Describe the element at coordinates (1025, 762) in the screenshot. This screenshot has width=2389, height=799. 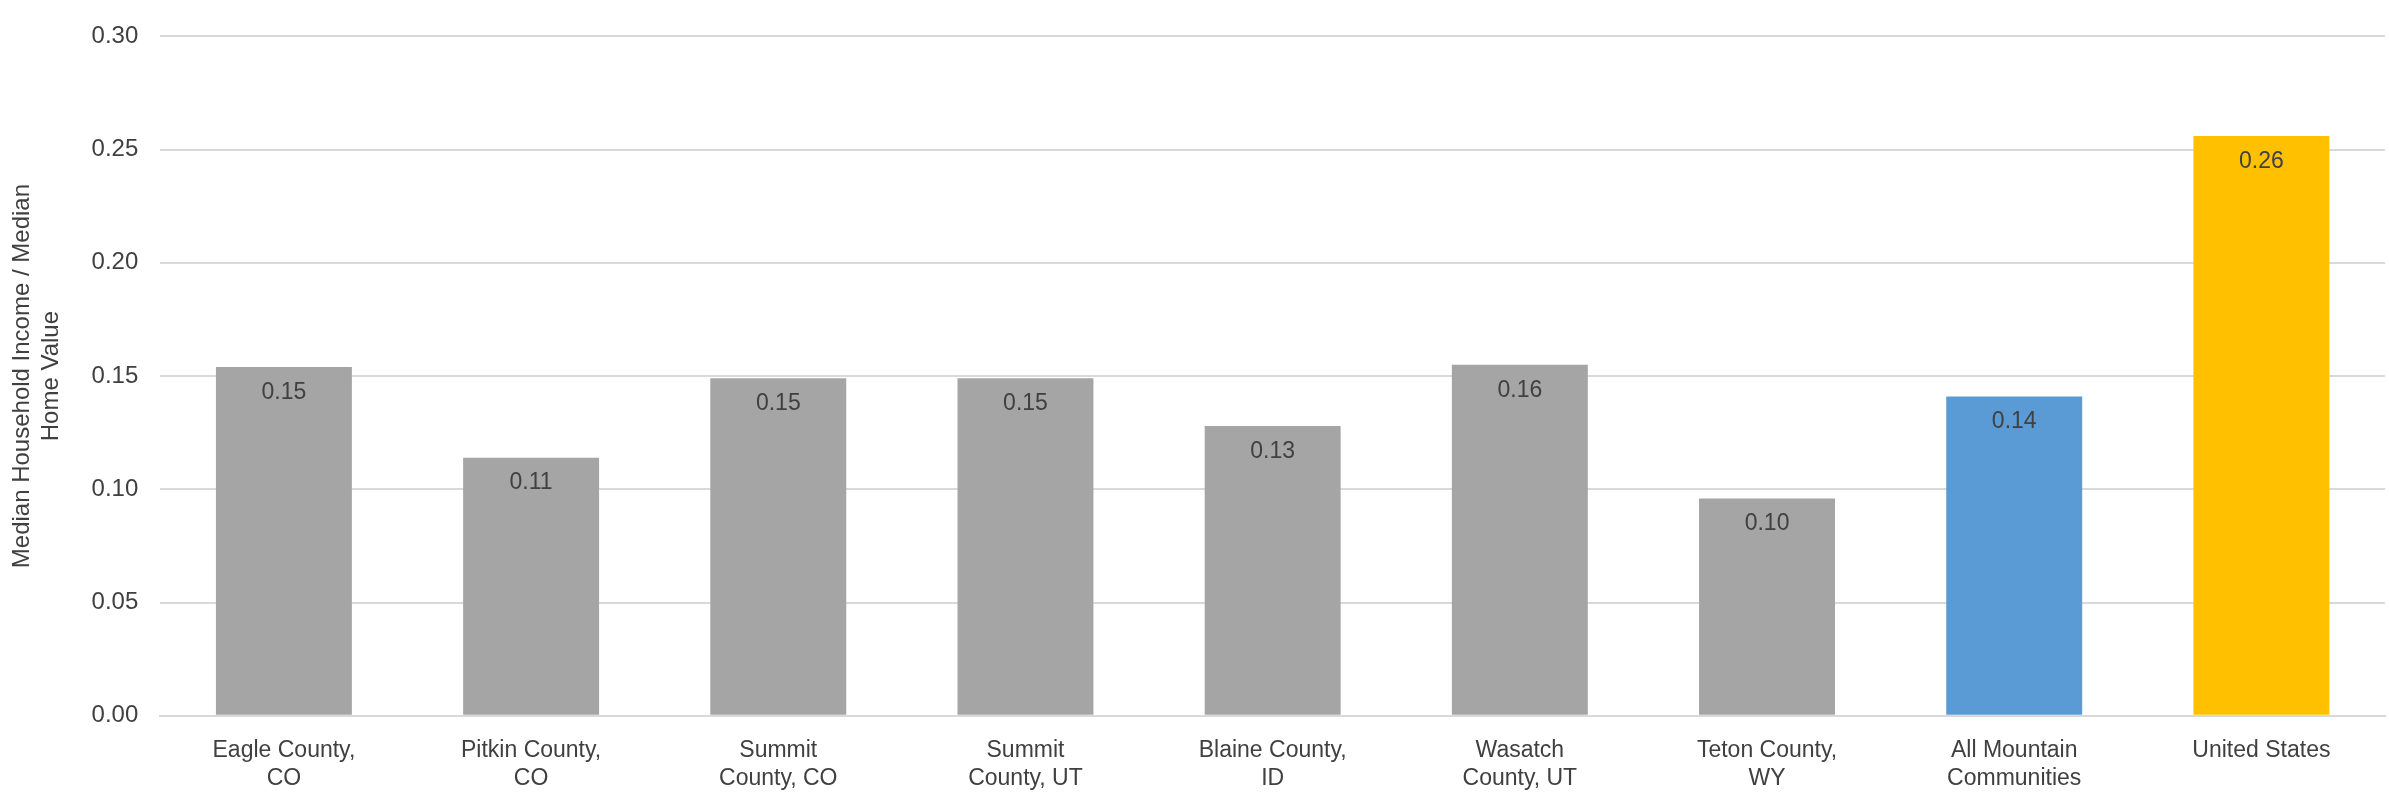
I see `x-tick-label: Summit County, UT` at that location.